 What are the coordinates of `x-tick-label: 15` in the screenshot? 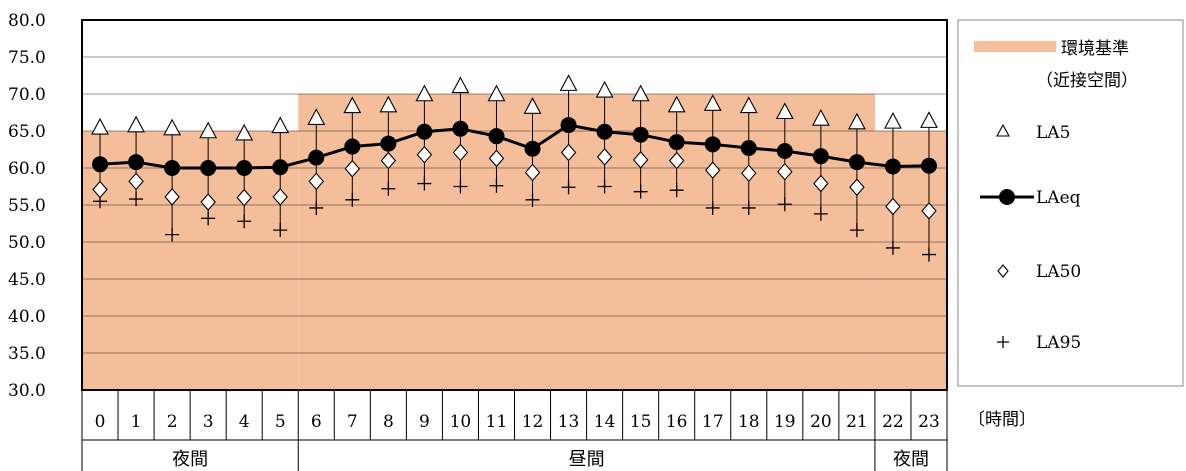 It's located at (641, 422).